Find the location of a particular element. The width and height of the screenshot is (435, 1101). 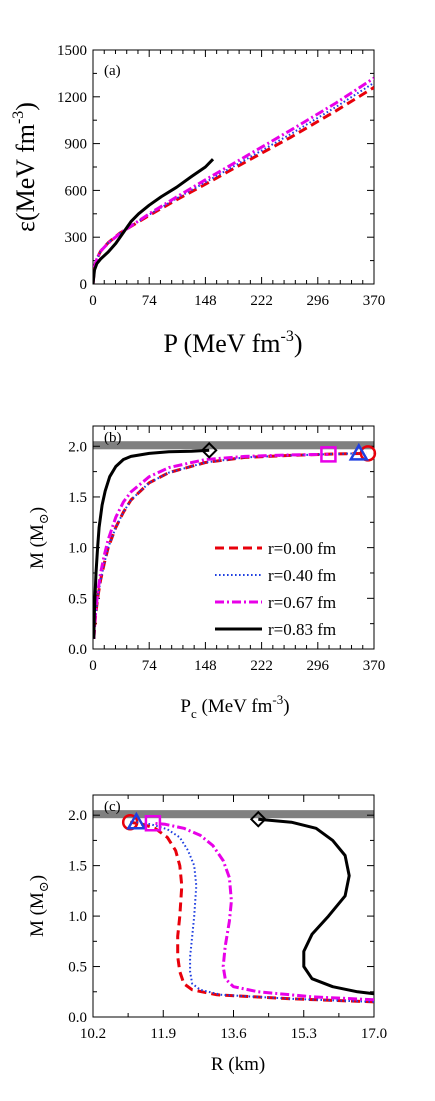

y-axis-label-a-sup: -3 is located at coordinates (18, 117).